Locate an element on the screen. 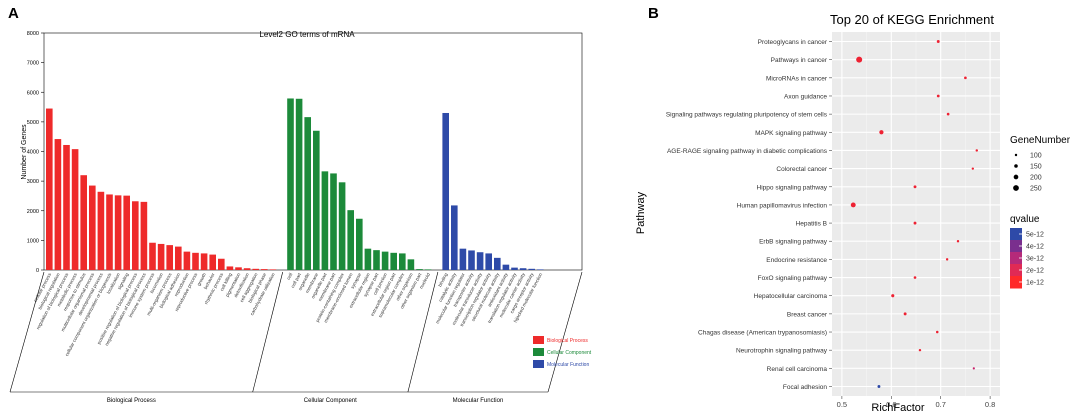 The width and height of the screenshot is (1084, 416). size-legend-title: GeneNumber is located at coordinates (1040, 140).